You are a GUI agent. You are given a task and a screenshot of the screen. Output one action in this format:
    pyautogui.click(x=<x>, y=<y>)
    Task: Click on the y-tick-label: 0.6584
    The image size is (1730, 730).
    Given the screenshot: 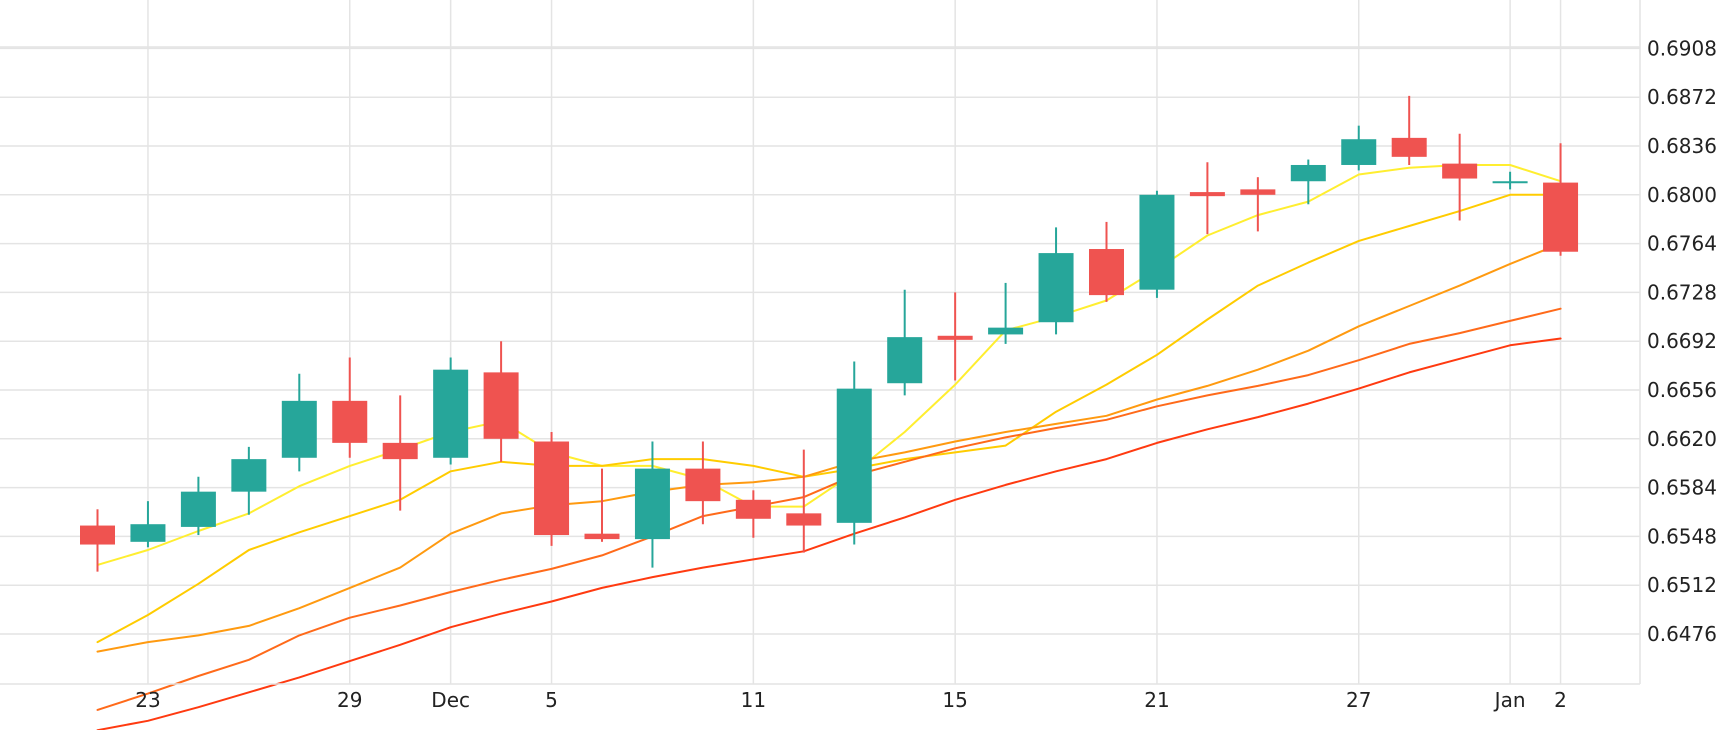 What is the action you would take?
    pyautogui.click(x=1682, y=488)
    